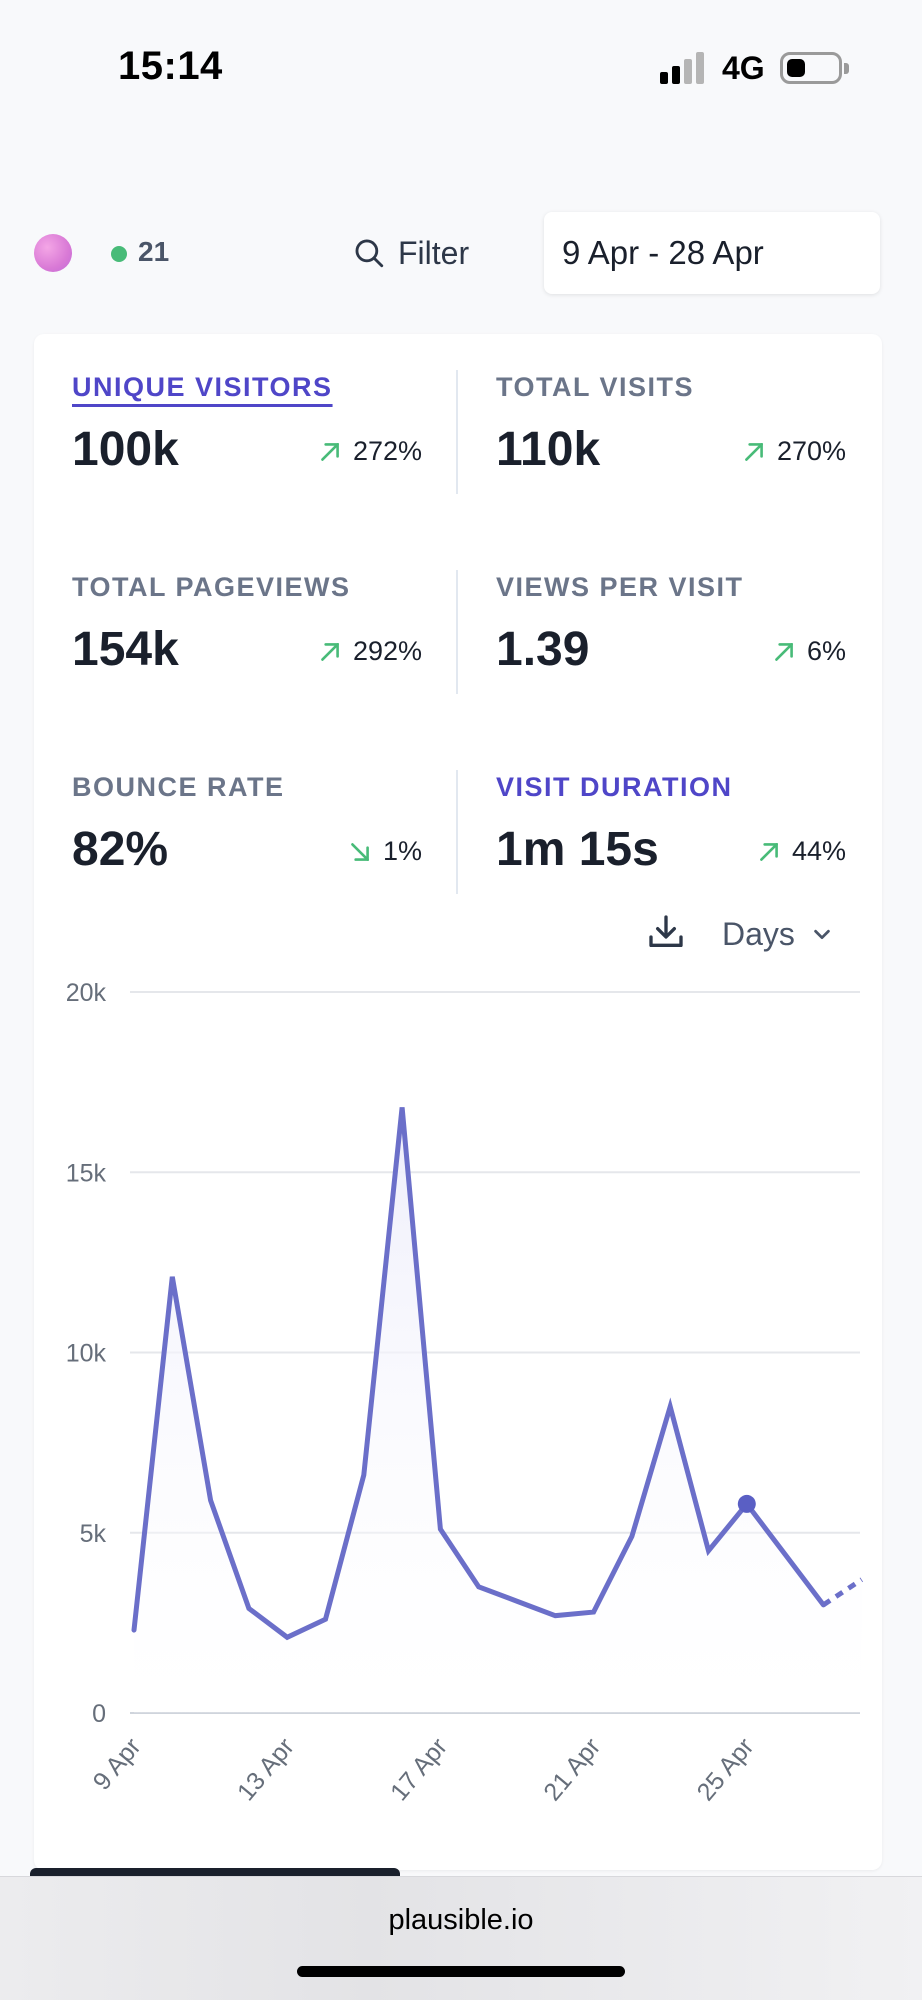 This screenshot has height=2000, width=922. I want to click on url-text: plausible.io, so click(461, 1920).